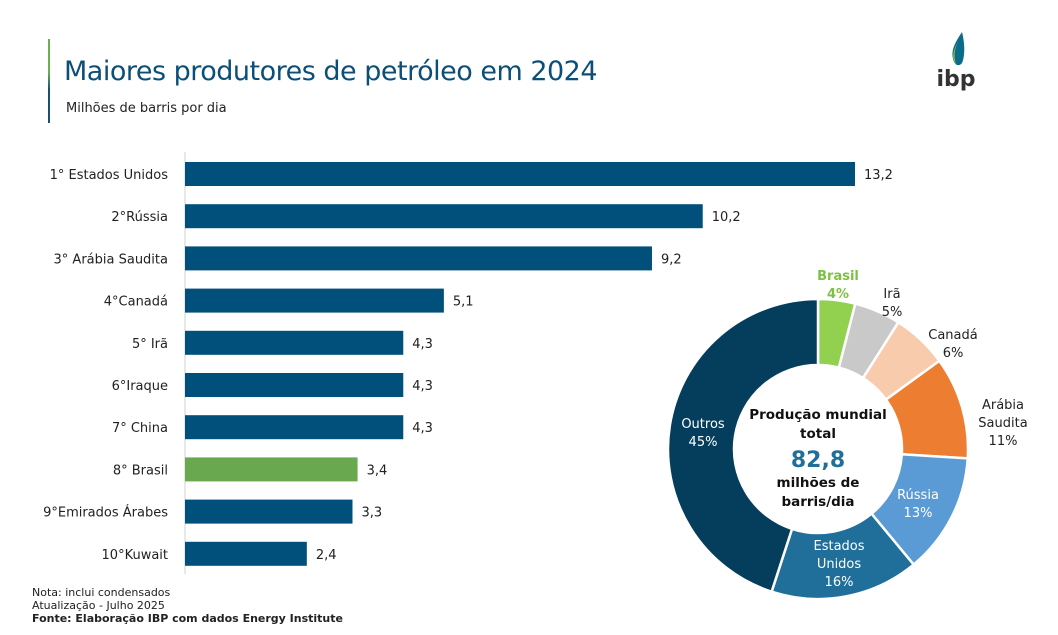  I want to click on slice-label: Brasil 4%, so click(838, 285).